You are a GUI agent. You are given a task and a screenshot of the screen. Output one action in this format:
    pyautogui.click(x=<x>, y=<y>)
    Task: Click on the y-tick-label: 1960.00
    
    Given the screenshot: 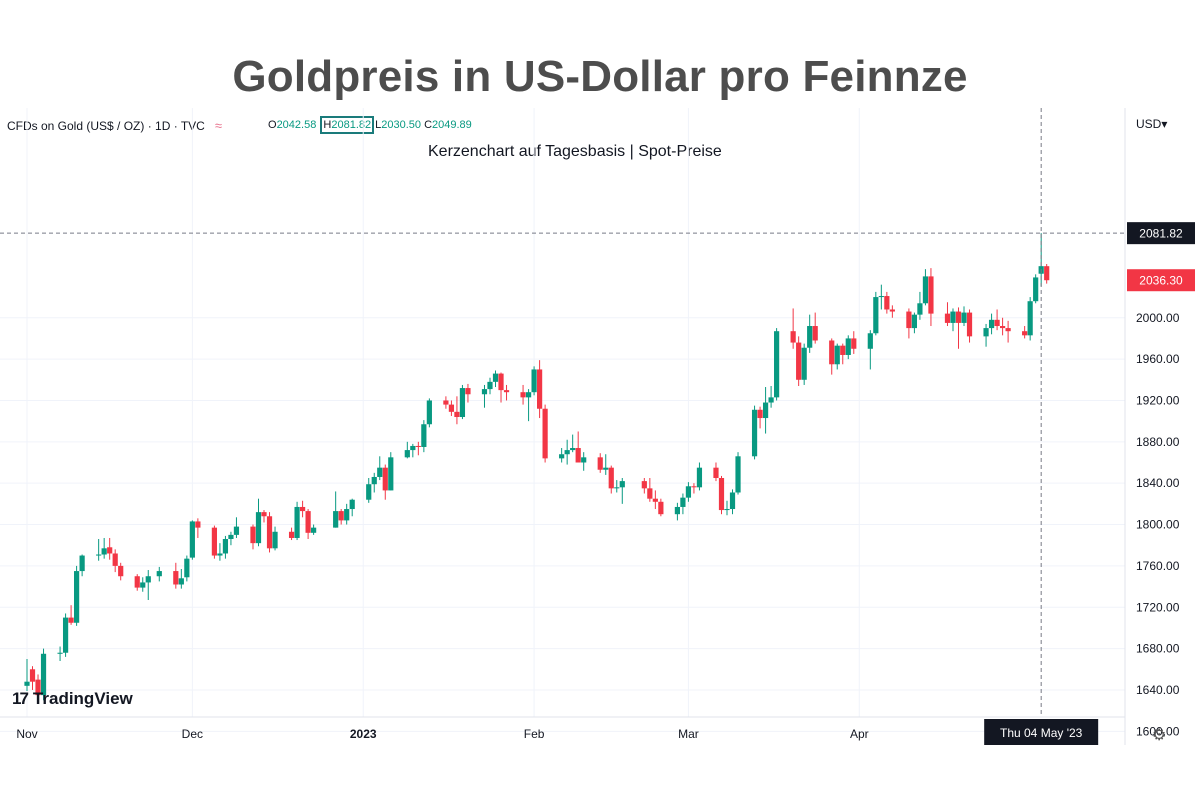 What is the action you would take?
    pyautogui.click(x=1158, y=359)
    